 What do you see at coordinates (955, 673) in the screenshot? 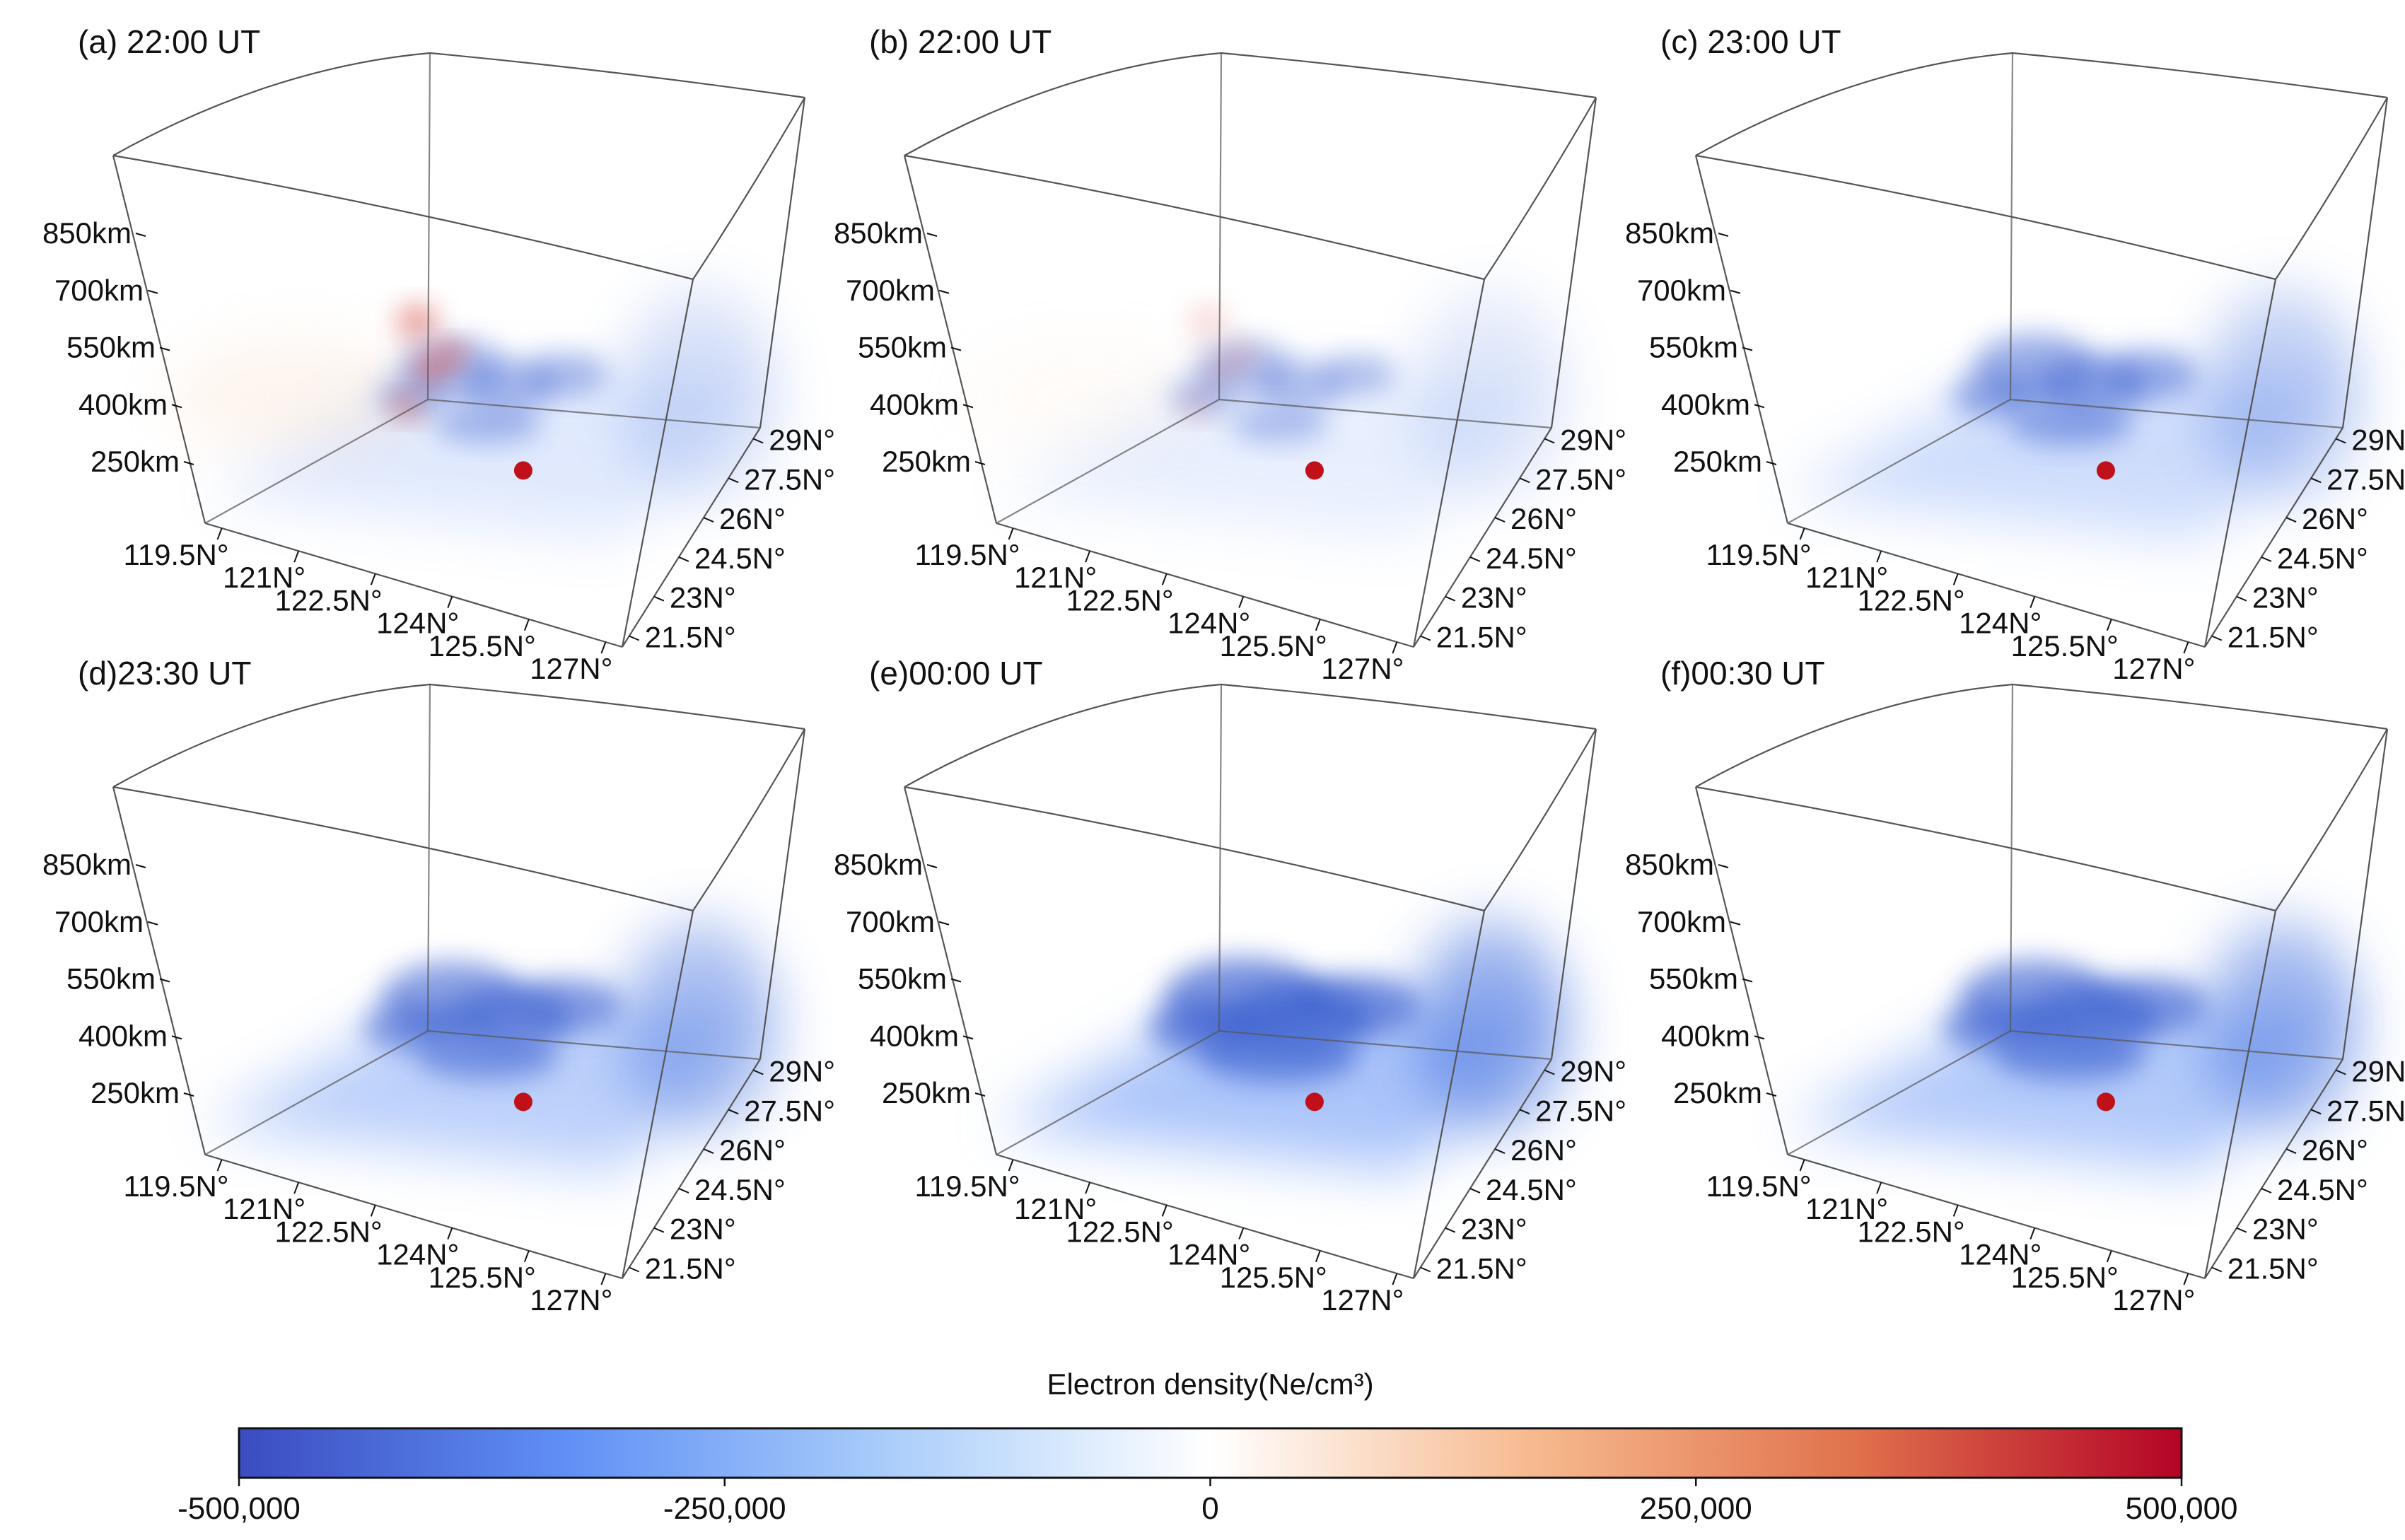
I see `panel-title: (e)00:00 UT` at bounding box center [955, 673].